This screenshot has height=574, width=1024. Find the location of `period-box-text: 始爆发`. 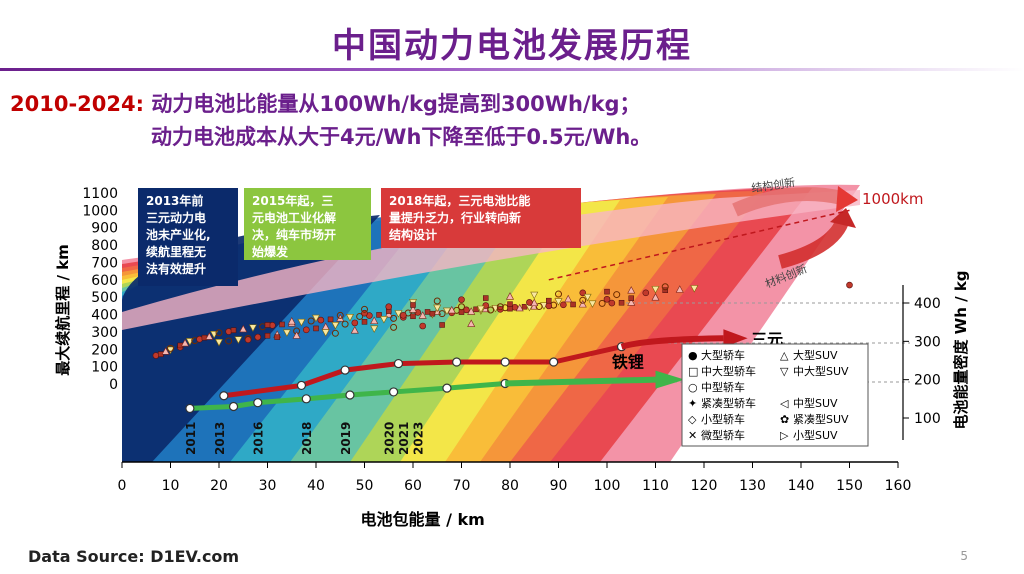

period-box-text: 始爆发 is located at coordinates (270, 251).